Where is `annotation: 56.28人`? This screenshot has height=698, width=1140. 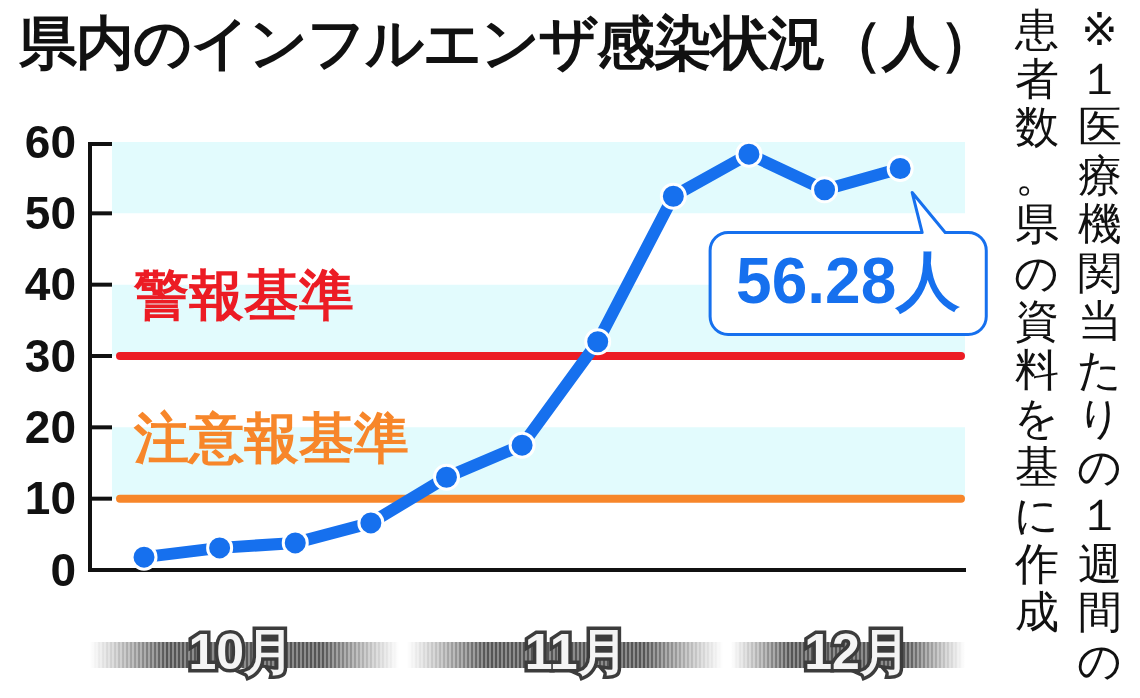 annotation: 56.28人 is located at coordinates (848, 281).